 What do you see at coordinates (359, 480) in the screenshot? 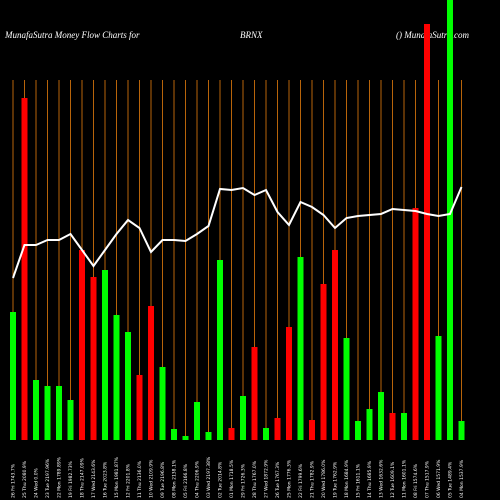
I see `x-tick-label: 15 Fri 1611.1%` at bounding box center [359, 480].